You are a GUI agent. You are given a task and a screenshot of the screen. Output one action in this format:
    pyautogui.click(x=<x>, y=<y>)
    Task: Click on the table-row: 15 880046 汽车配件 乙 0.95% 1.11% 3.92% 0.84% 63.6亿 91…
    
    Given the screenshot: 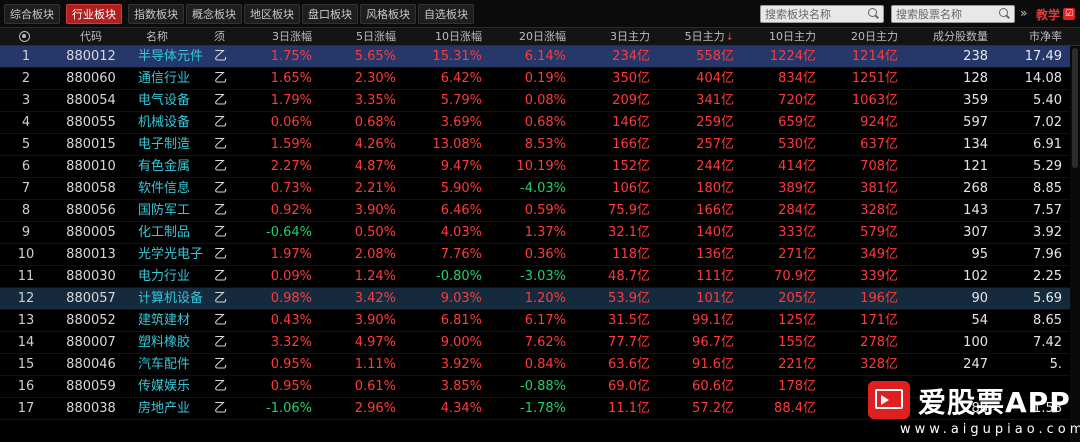 What is the action you would take?
    pyautogui.click(x=540, y=365)
    